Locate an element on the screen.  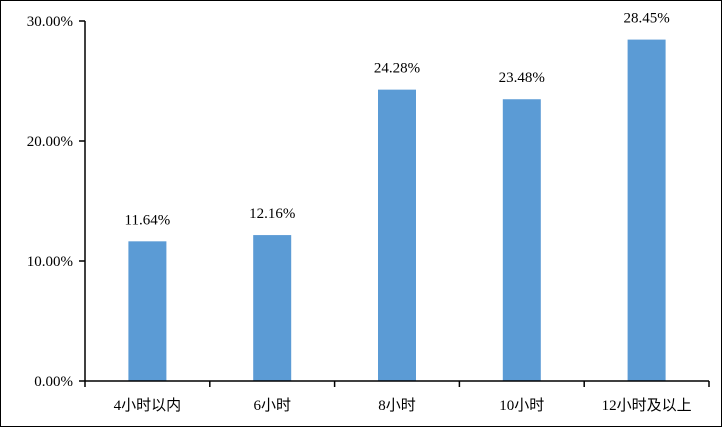
data-label: 23.48% is located at coordinates (522, 78).